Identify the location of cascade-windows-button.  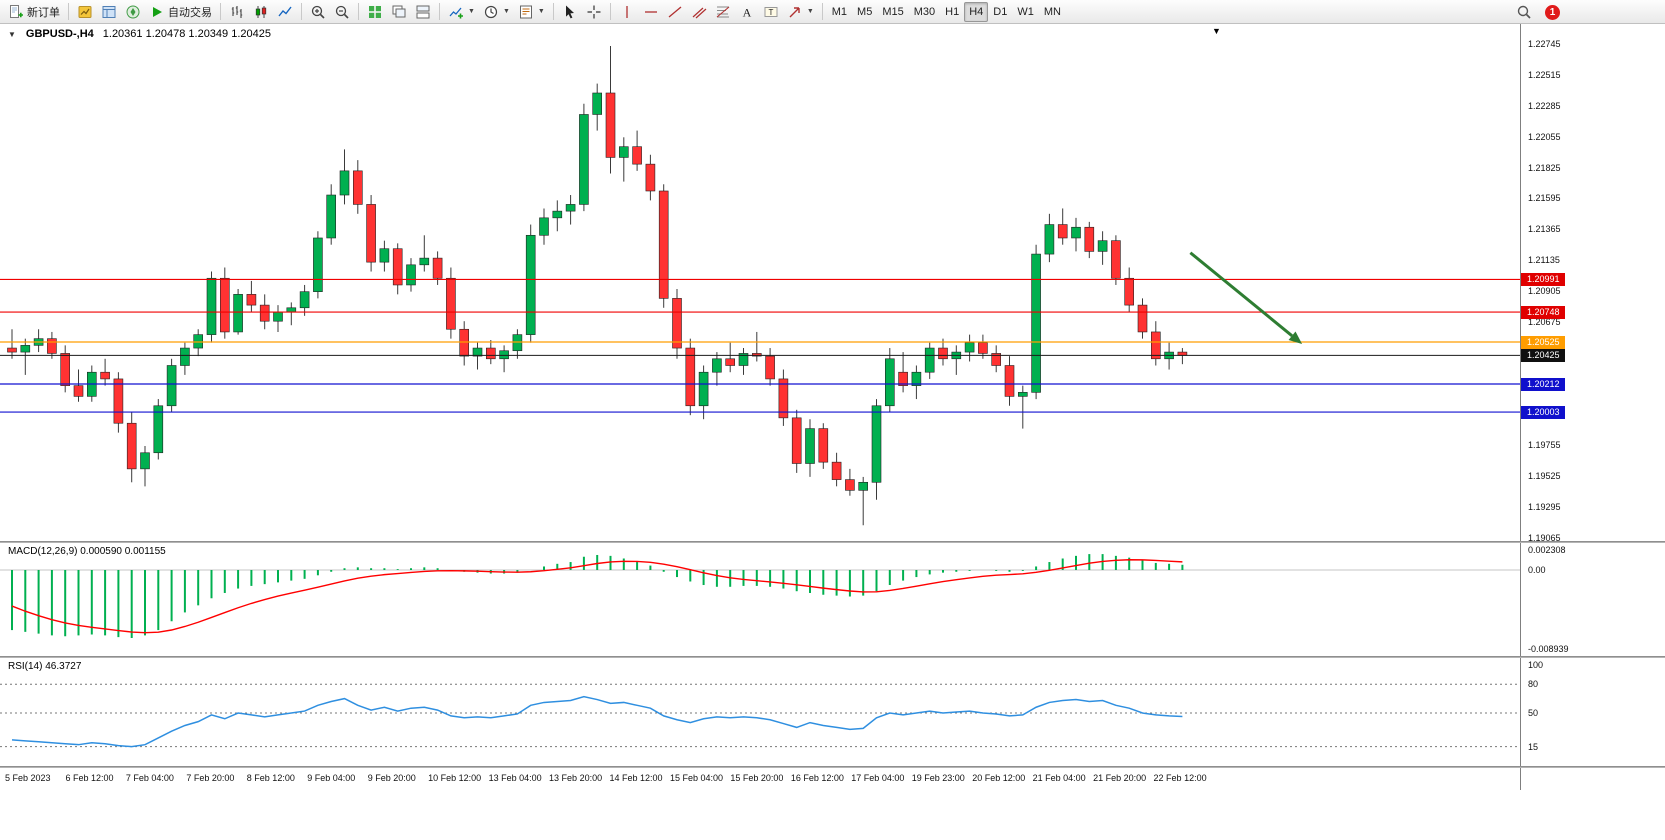
(399, 12).